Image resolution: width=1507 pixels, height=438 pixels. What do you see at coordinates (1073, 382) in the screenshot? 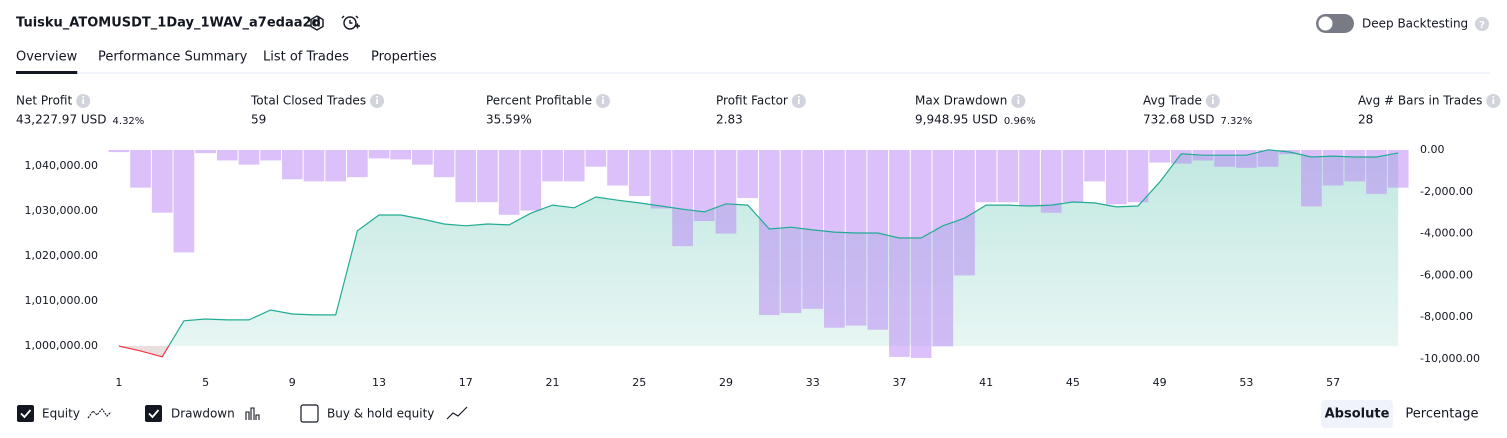
I see `x-tick-label: 45` at bounding box center [1073, 382].